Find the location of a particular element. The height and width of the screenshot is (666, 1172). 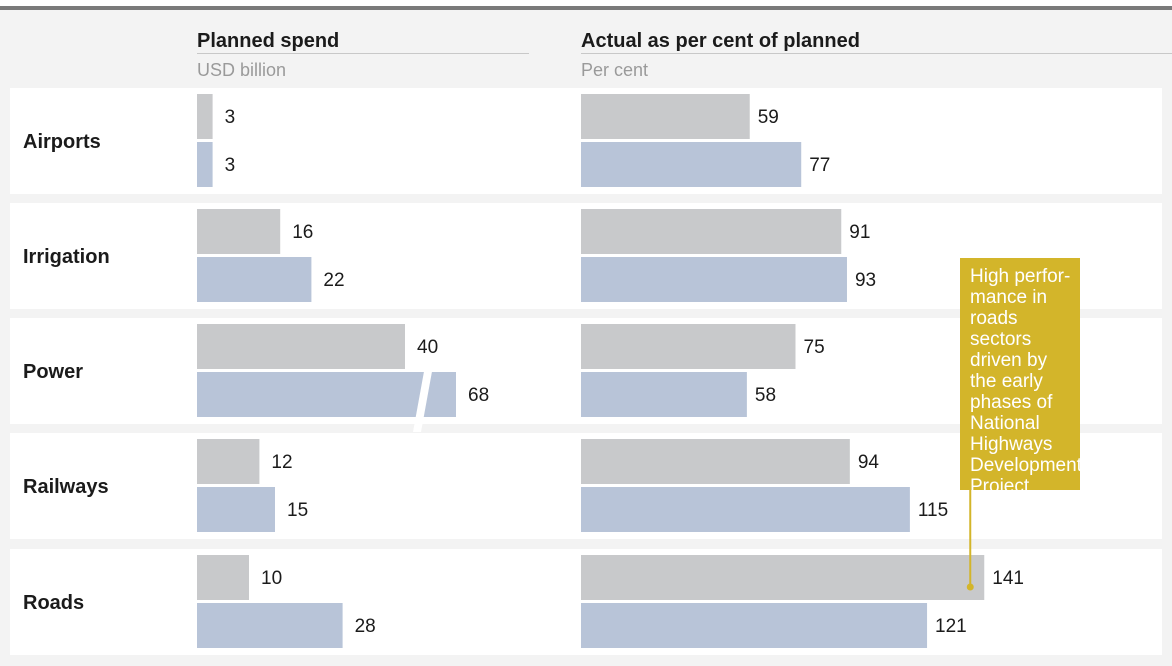

actual-bar-roads-s1 is located at coordinates (783, 577).